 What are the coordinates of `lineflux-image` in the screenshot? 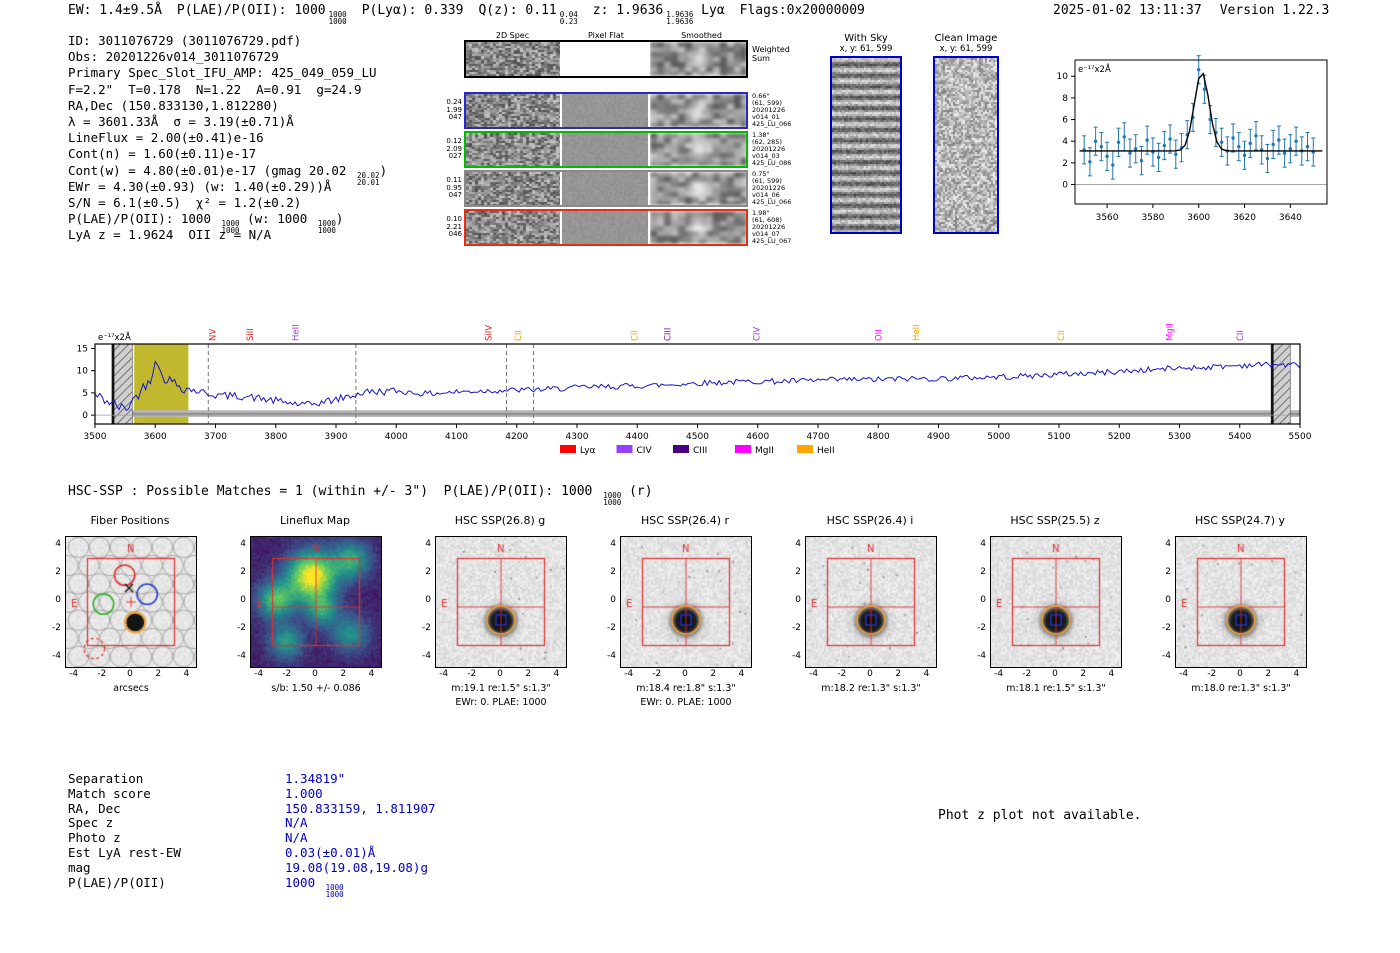 It's located at (316, 602).